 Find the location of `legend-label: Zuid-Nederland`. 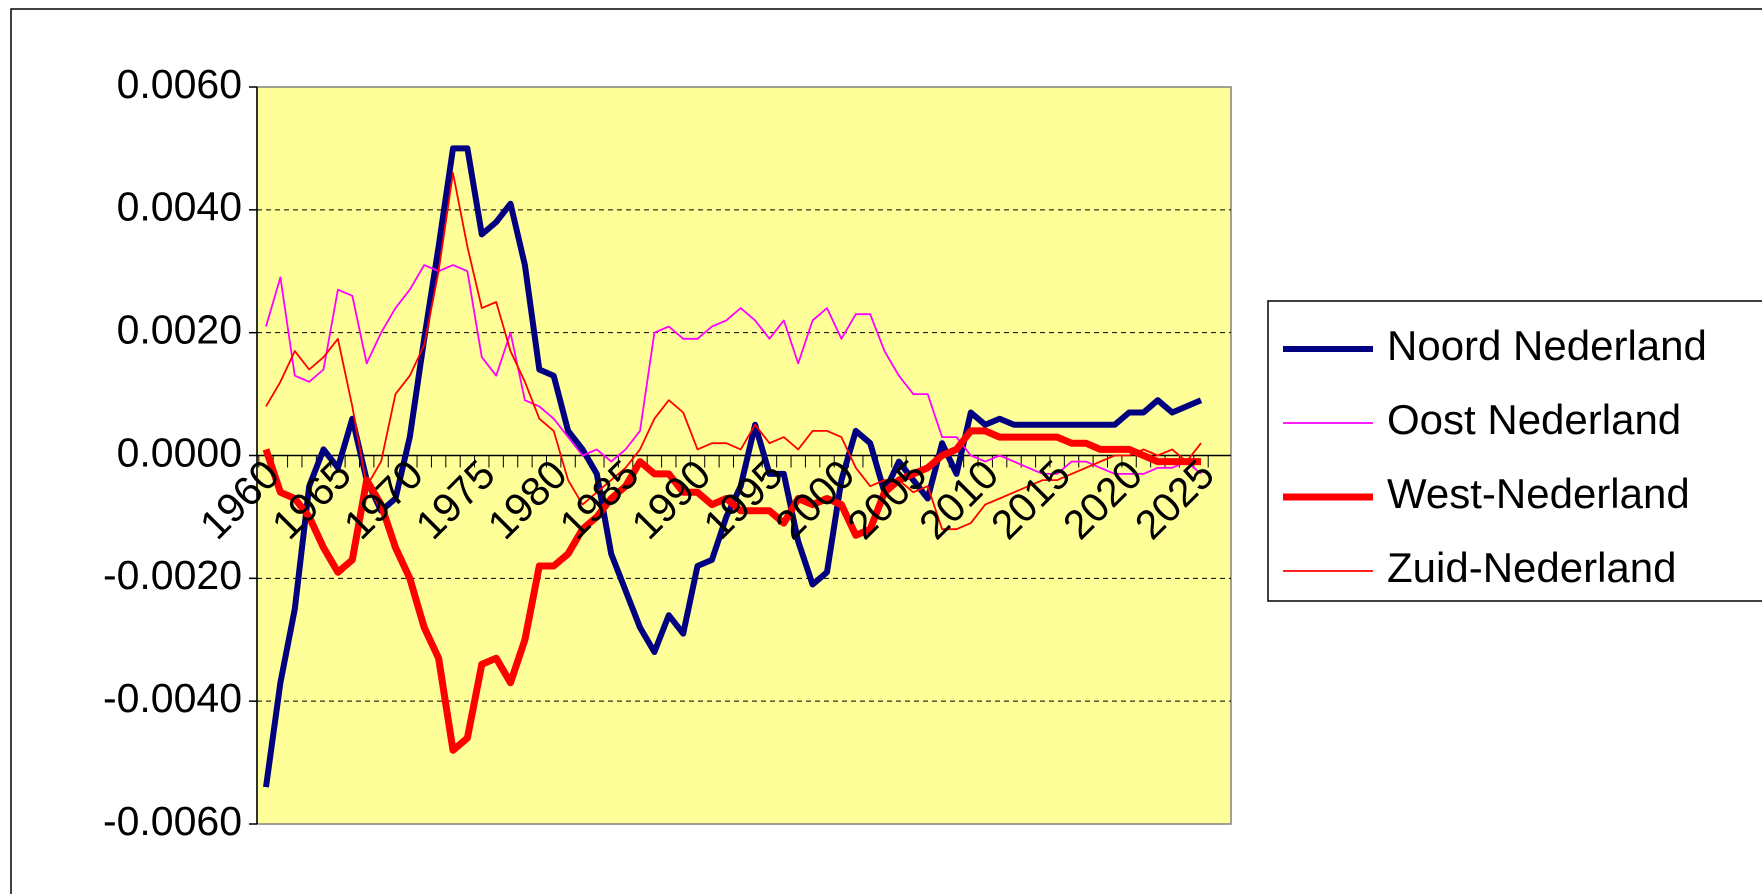

legend-label: Zuid-Nederland is located at coordinates (1532, 567).